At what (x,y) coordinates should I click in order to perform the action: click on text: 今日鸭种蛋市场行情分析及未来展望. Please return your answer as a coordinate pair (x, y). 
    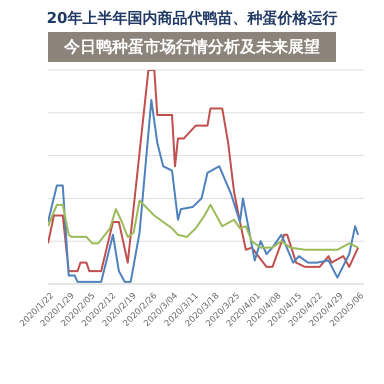
    Looking at the image, I should click on (192, 47).